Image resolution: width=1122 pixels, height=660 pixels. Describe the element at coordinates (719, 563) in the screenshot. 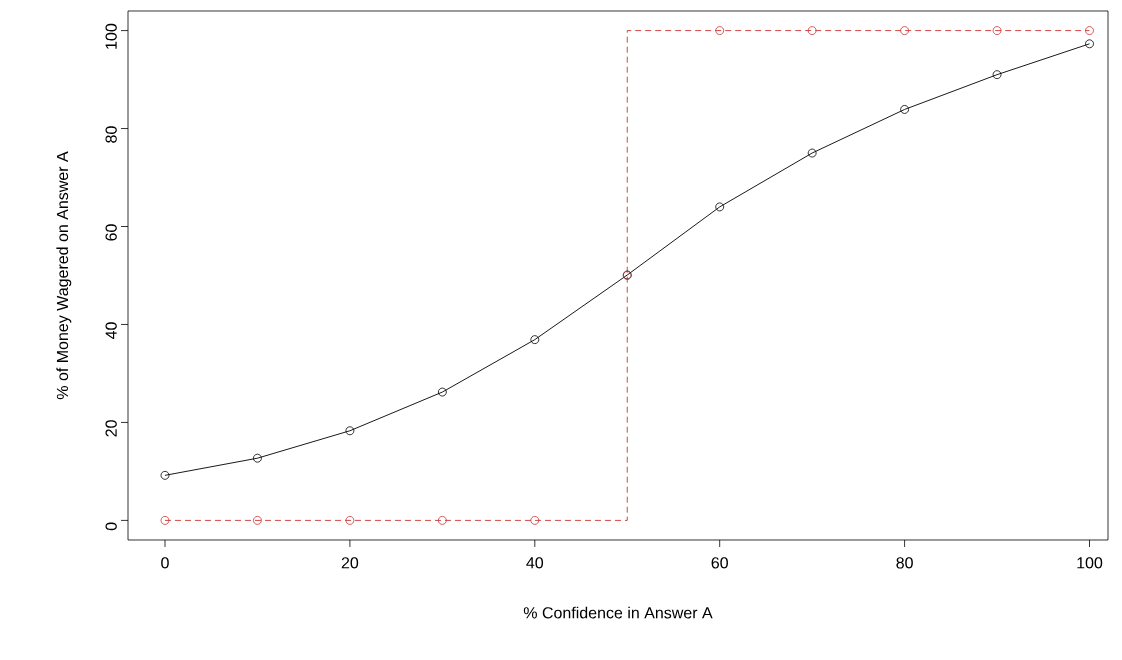

I see `x-tick-label: 60` at that location.